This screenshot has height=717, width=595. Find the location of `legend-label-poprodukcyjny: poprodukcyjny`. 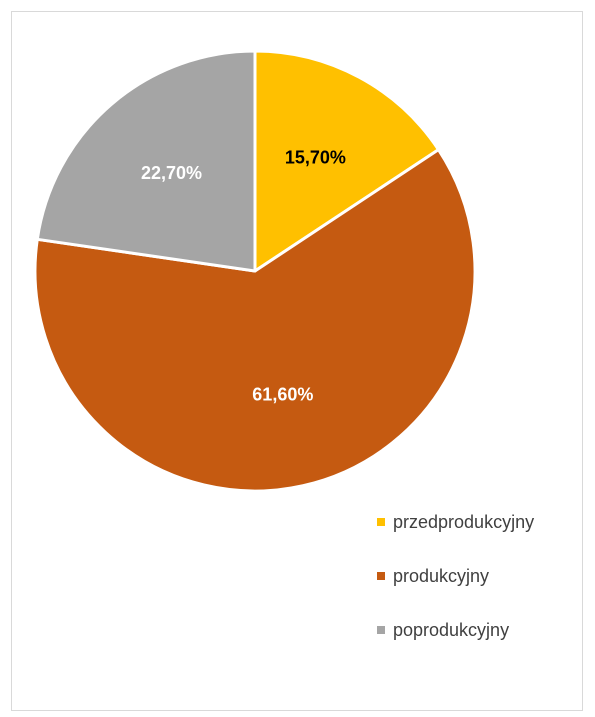

legend-label-poprodukcyjny: poprodukcyjny is located at coordinates (451, 629).